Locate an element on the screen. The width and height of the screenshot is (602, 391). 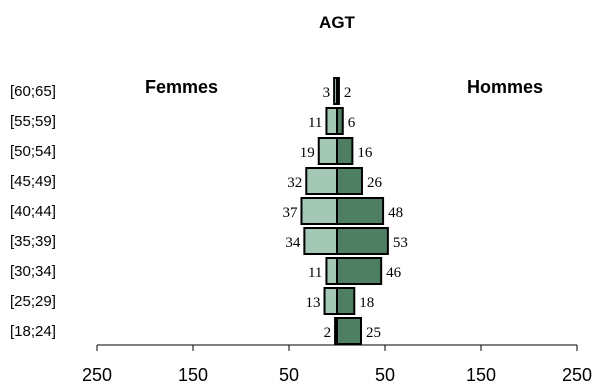
femmes-data-label: 2 is located at coordinates (328, 333).